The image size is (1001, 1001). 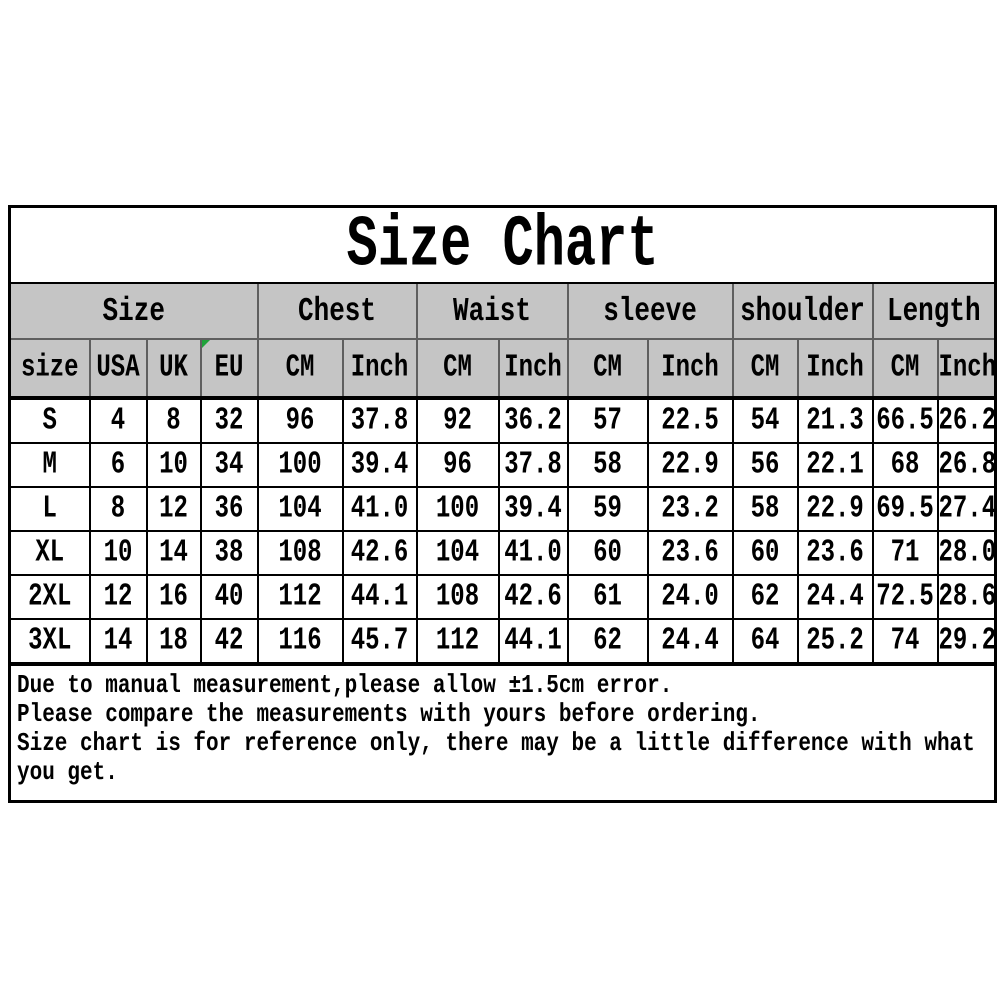 I want to click on table-row: S 4 8 32 96 37.8 92 36.2 57 22.5 54 21.3 66.5 26.2, so click(x=502, y=420).